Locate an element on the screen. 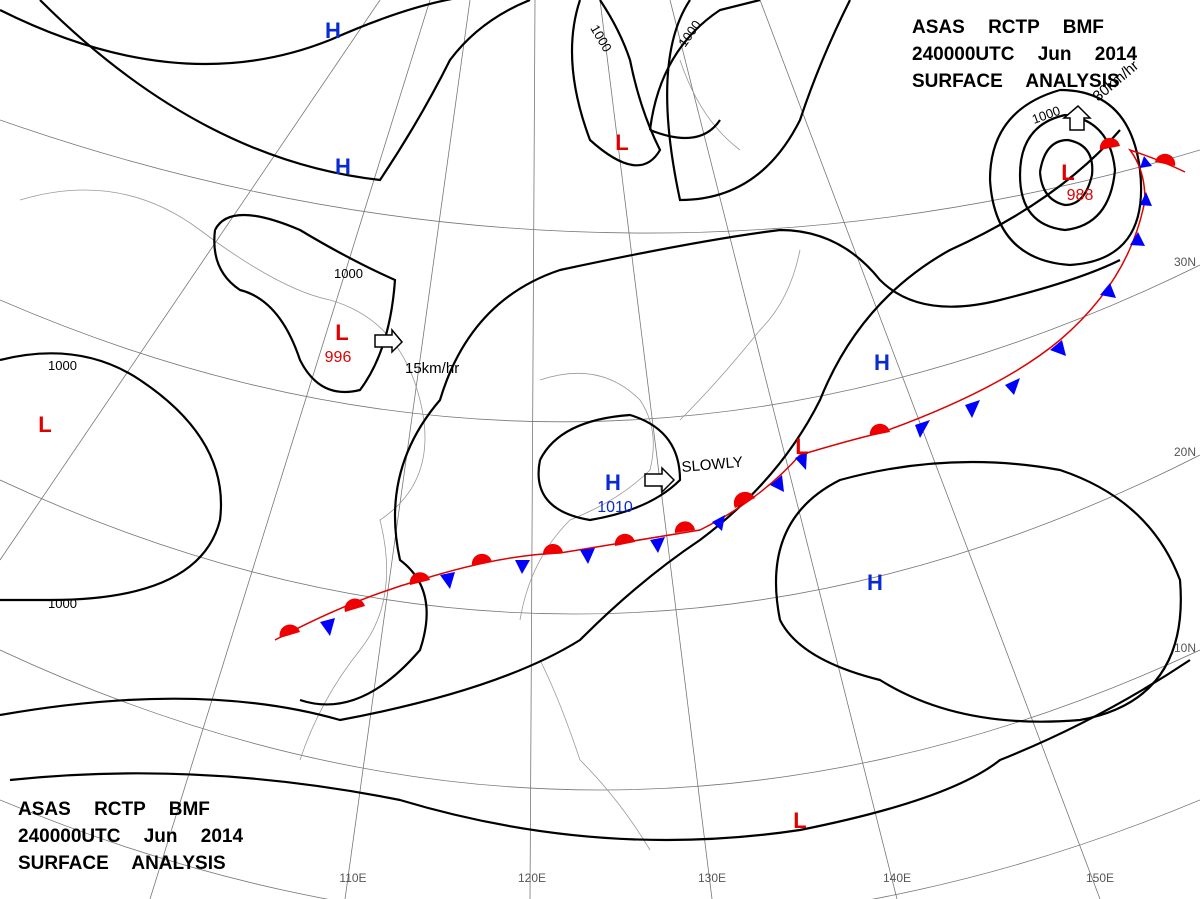 The height and width of the screenshot is (899, 1200). longitude-label: 140E is located at coordinates (897, 878).